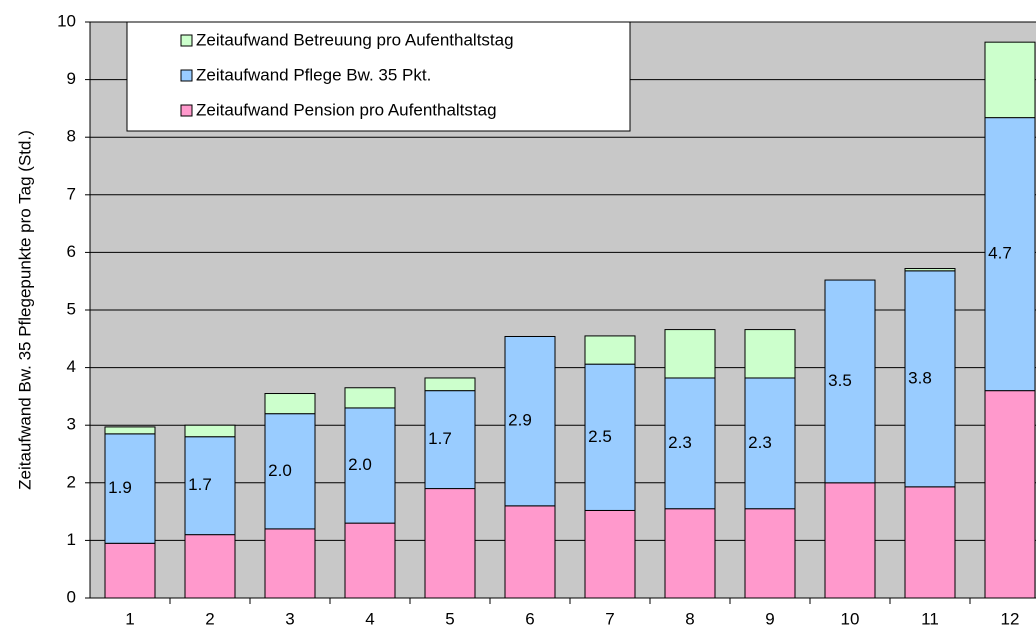  What do you see at coordinates (689, 618) in the screenshot?
I see `x-tick-label: 8` at bounding box center [689, 618].